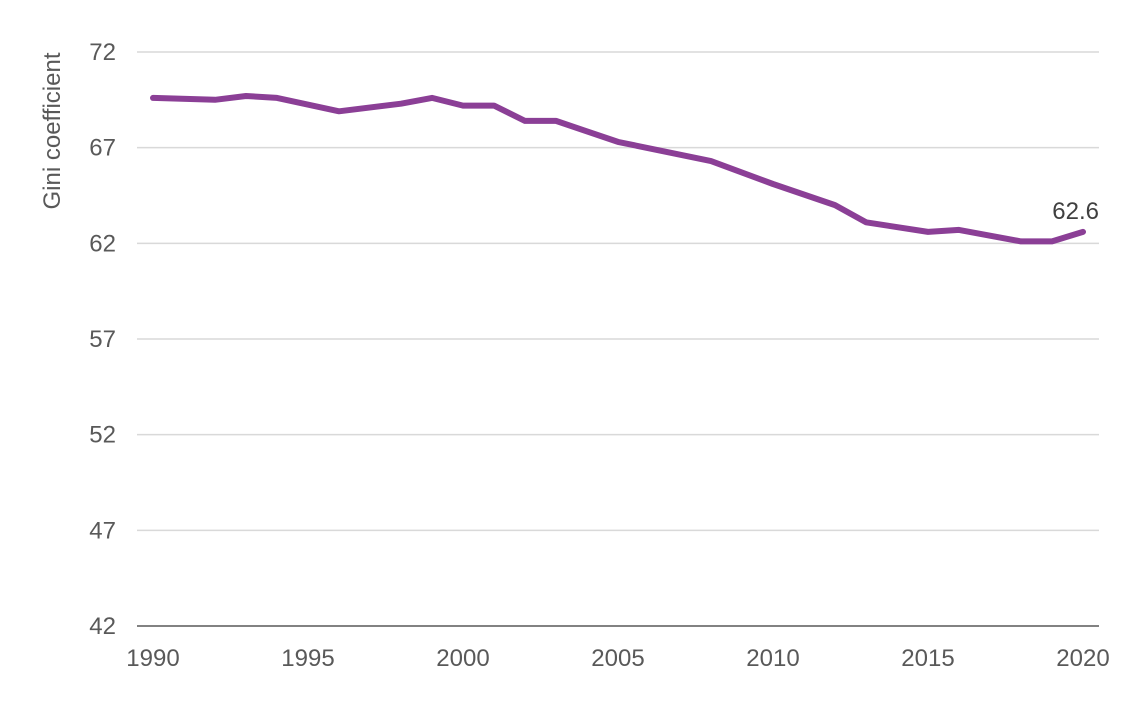  Describe the element at coordinates (102, 626) in the screenshot. I see `y-tick-label: 42` at that location.